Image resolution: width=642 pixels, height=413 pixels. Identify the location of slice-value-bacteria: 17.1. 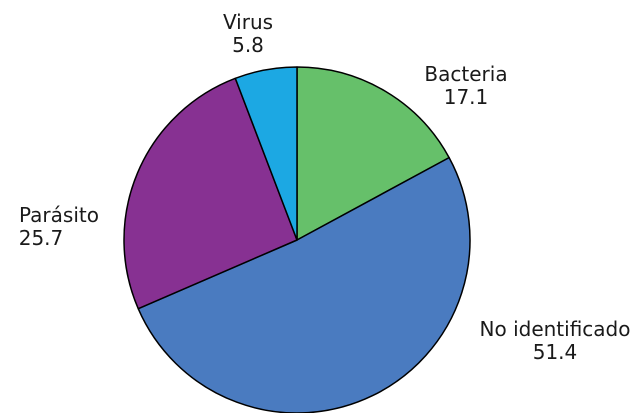
(466, 97).